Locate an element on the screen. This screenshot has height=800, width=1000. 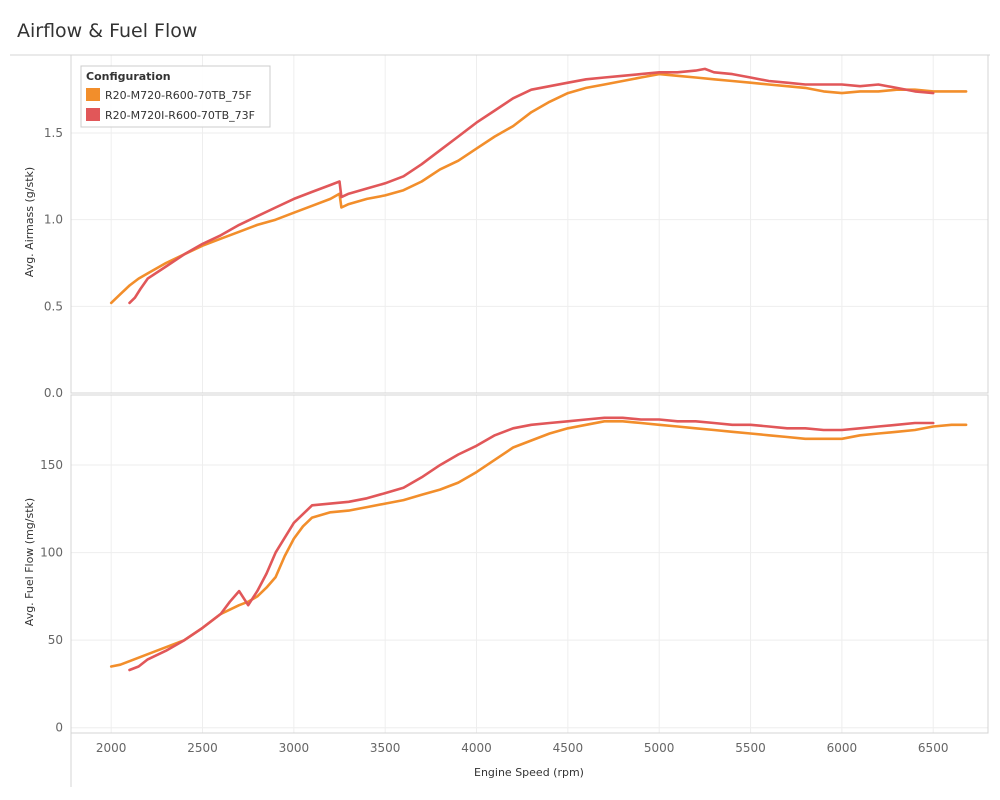
y-tick-label-airmass: 0.0 is located at coordinates (53, 393).